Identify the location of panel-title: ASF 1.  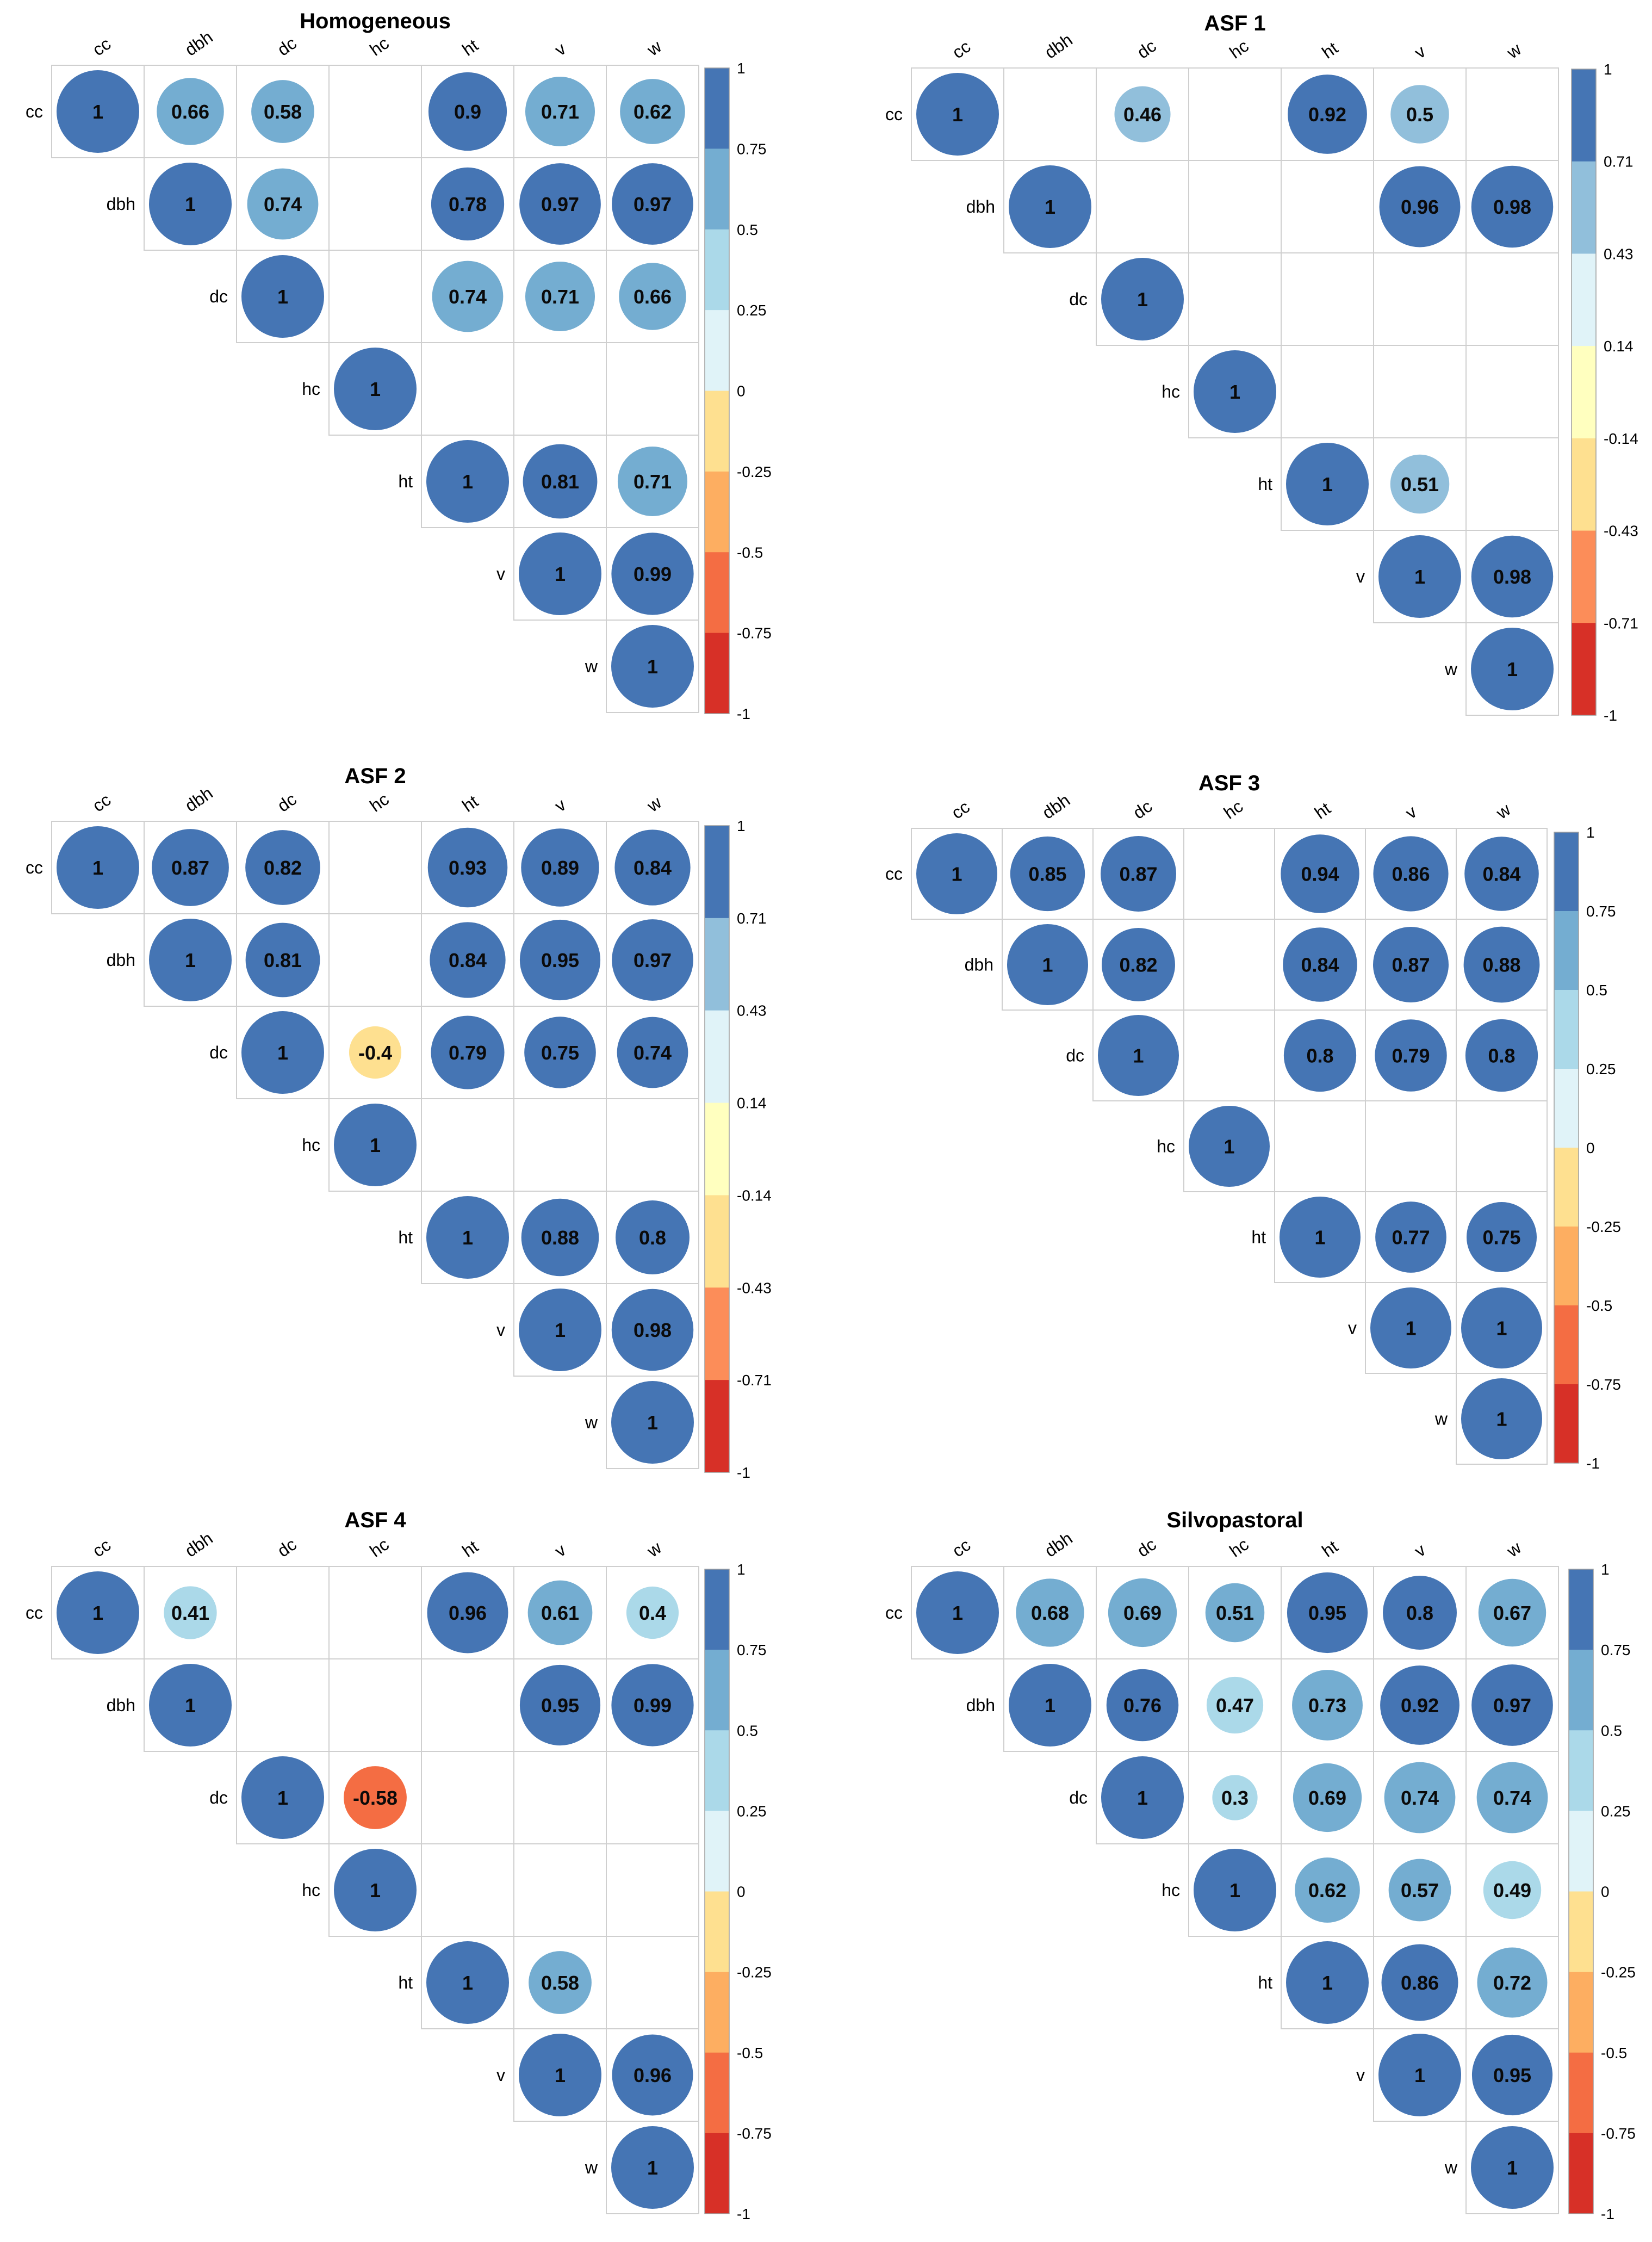
(1234, 23).